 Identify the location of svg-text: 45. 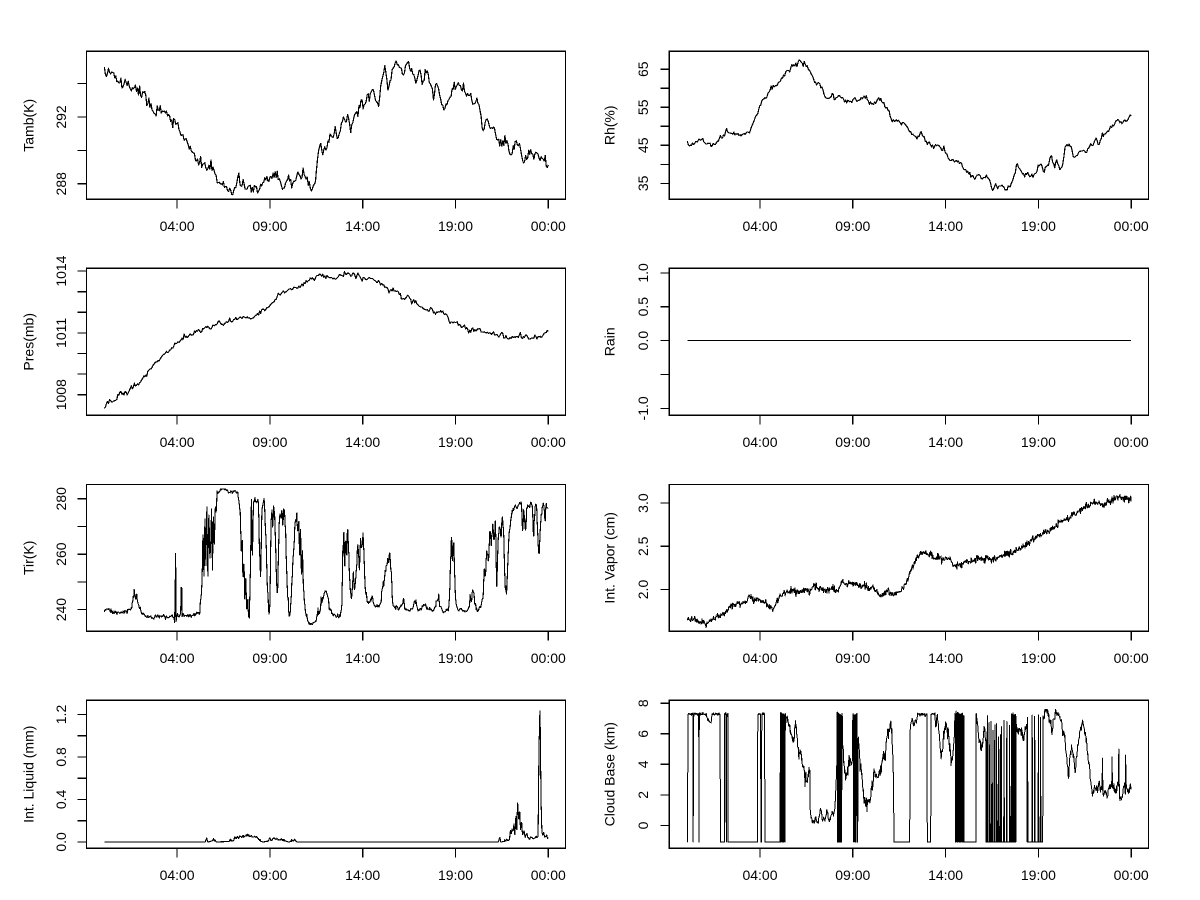
(643, 145).